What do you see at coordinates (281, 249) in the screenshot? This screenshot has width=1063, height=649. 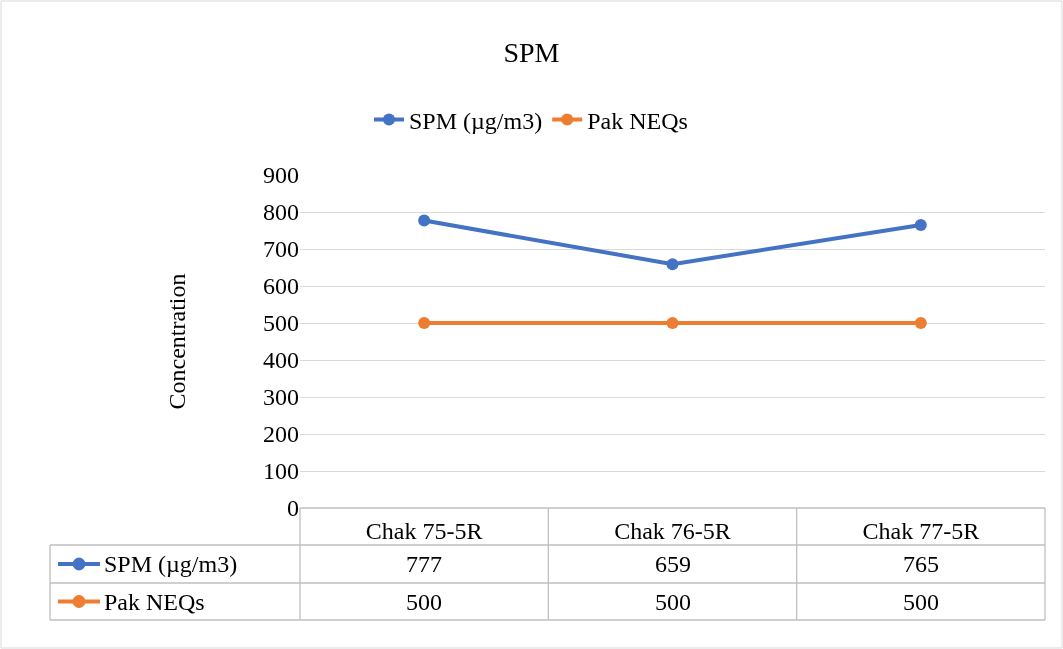 I see `y-tick-label: 700` at bounding box center [281, 249].